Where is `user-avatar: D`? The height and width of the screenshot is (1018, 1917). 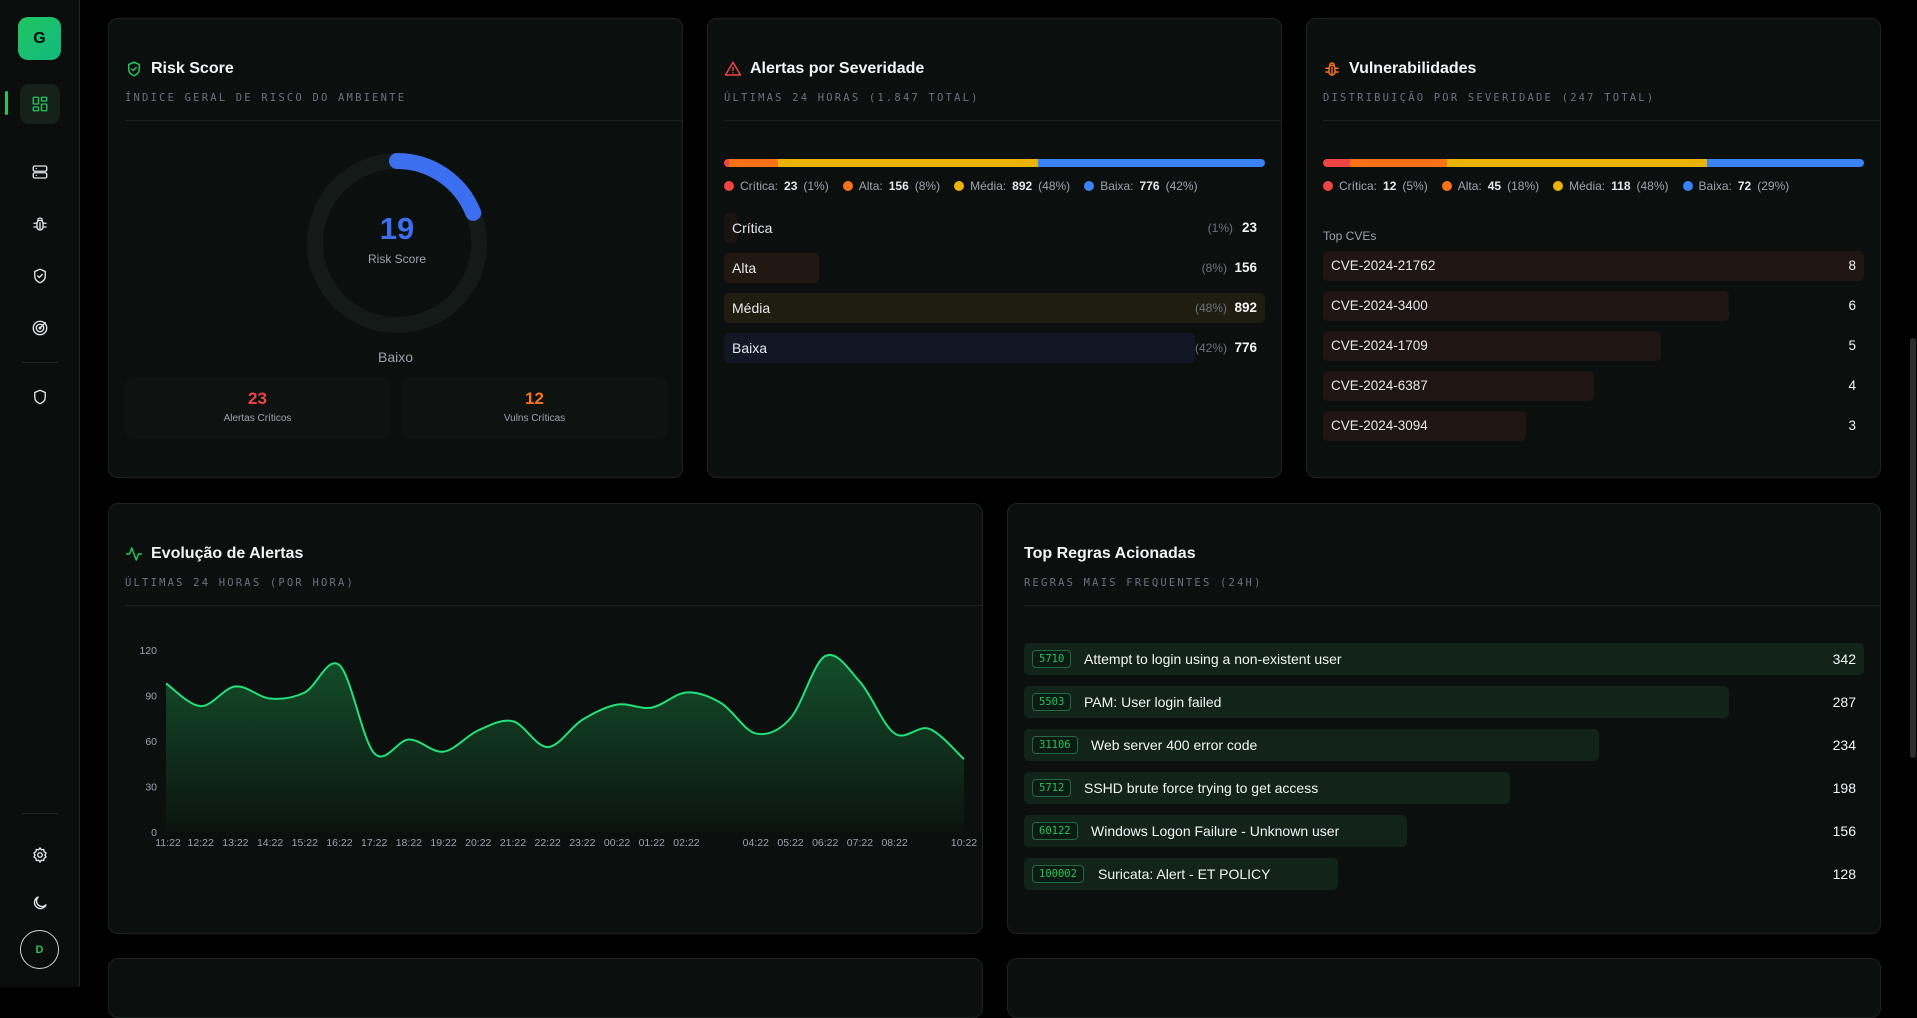 user-avatar: D is located at coordinates (39, 949).